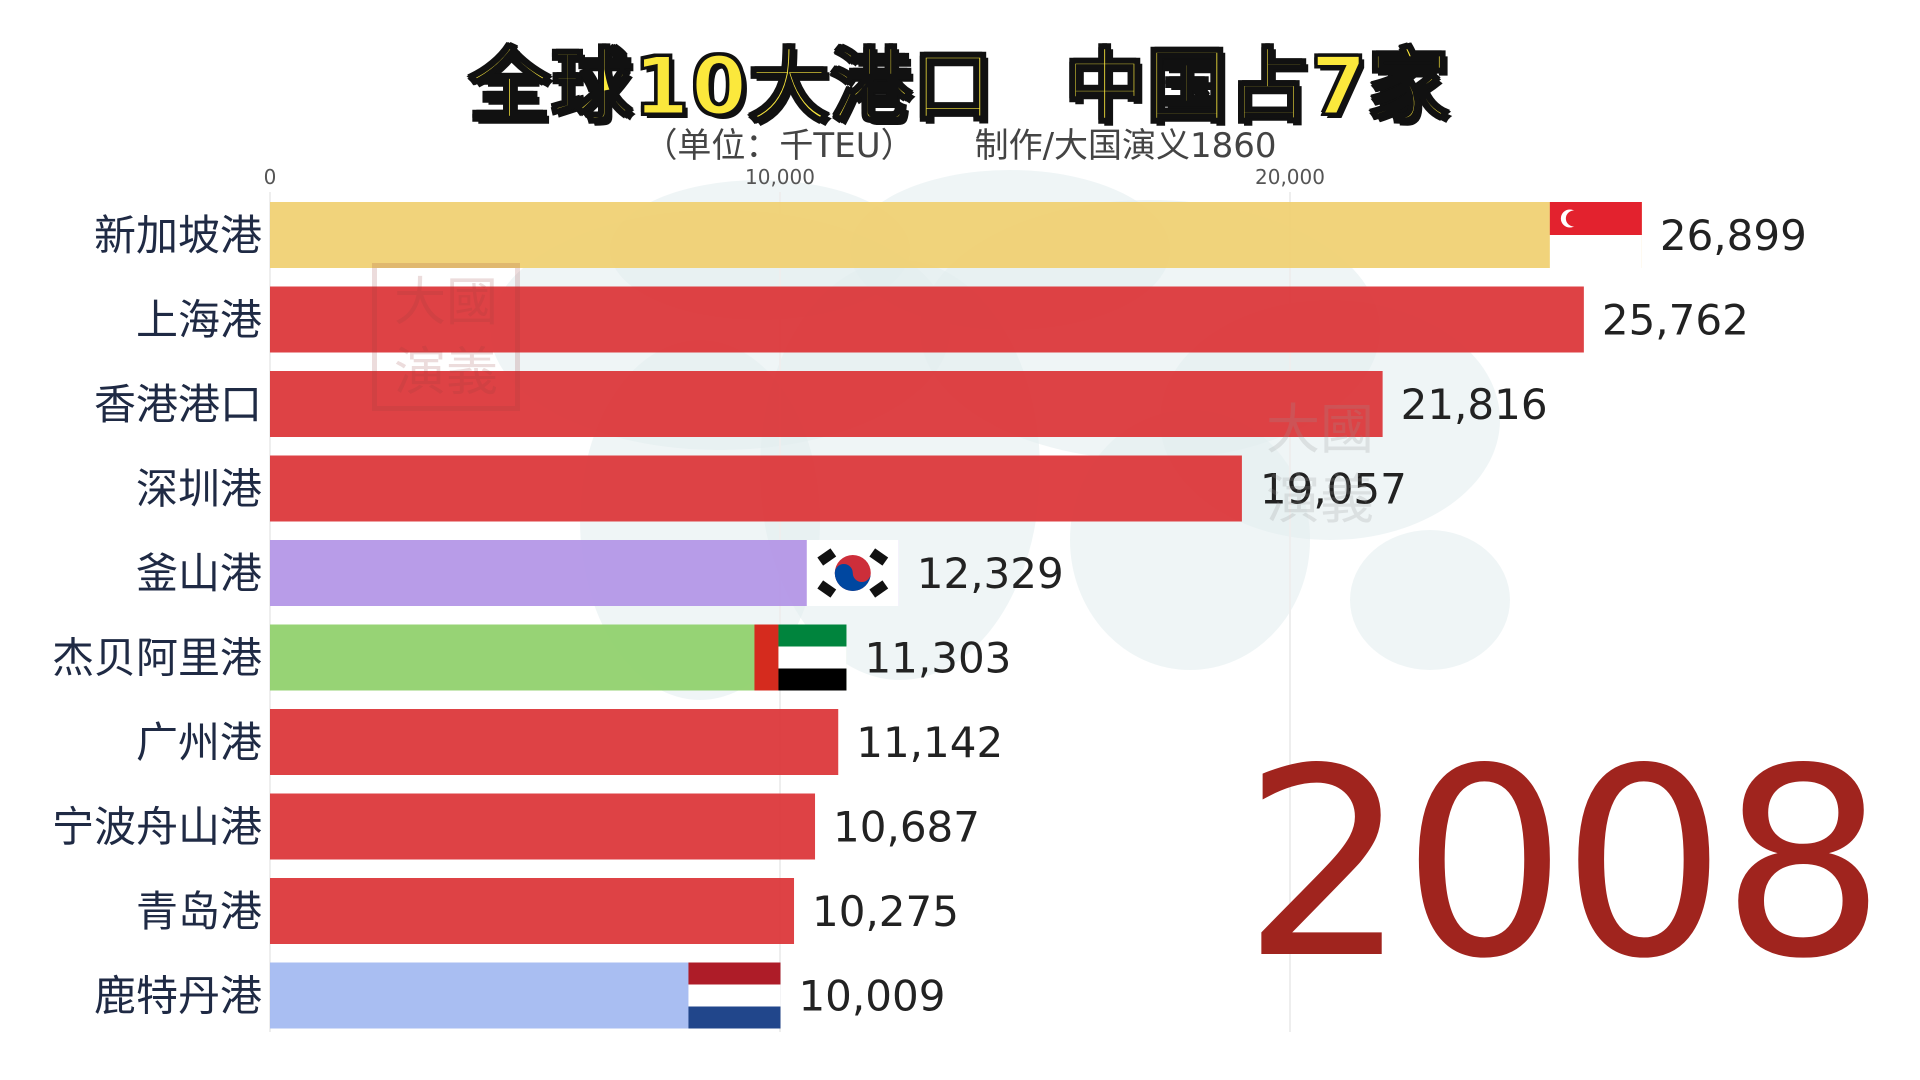 The image size is (1920, 1080). I want to click on value-label: 26,899, so click(1733, 235).